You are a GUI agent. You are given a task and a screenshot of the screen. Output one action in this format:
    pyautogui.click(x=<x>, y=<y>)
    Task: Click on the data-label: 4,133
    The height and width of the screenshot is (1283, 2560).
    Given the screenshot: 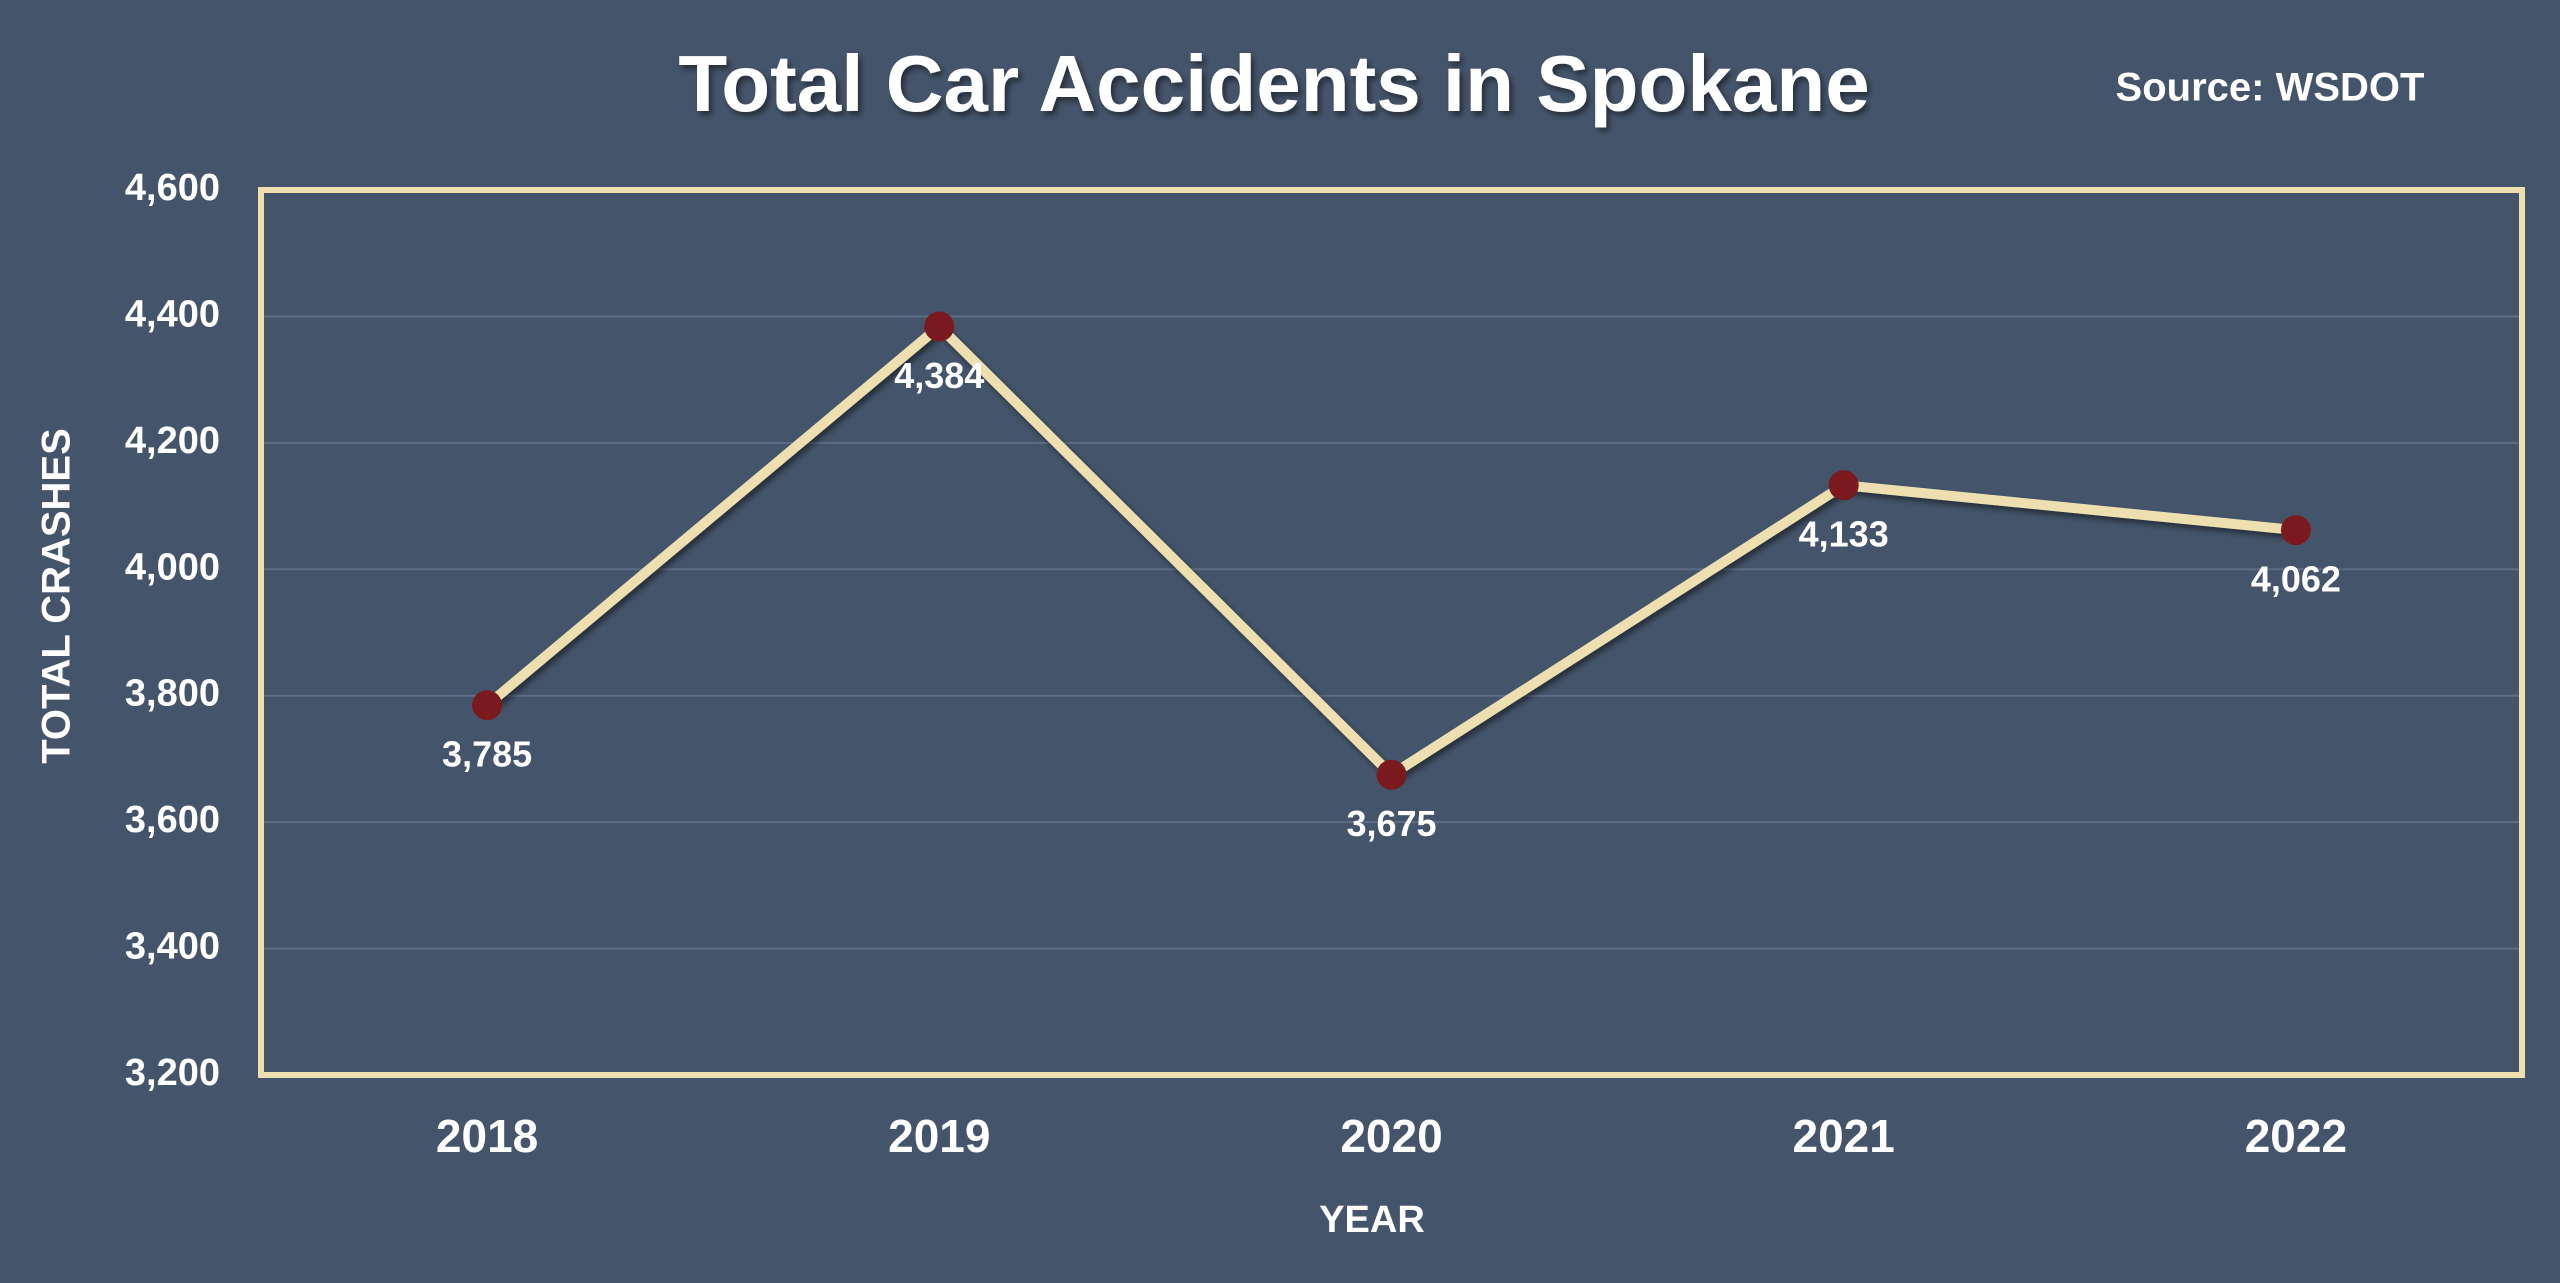 What is the action you would take?
    pyautogui.click(x=1844, y=534)
    